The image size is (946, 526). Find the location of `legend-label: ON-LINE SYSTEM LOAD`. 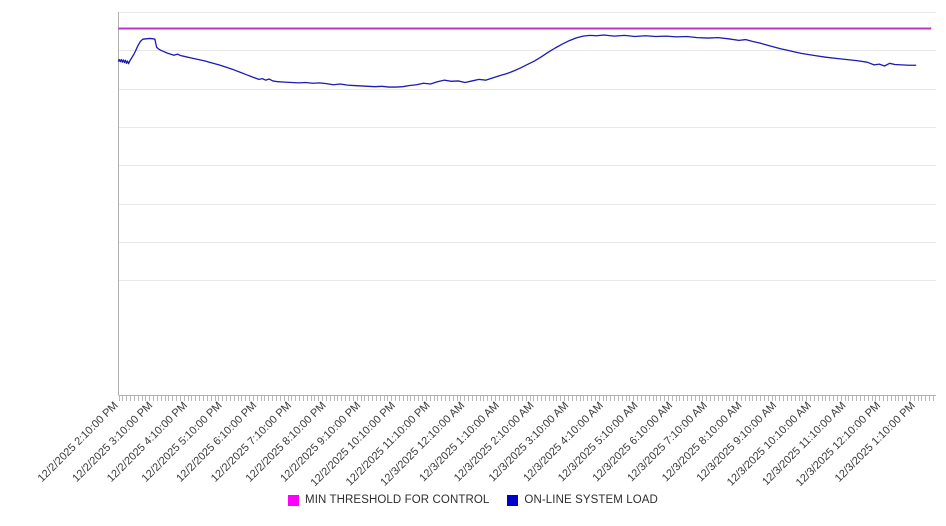

legend-label: ON-LINE SYSTEM LOAD is located at coordinates (591, 500).